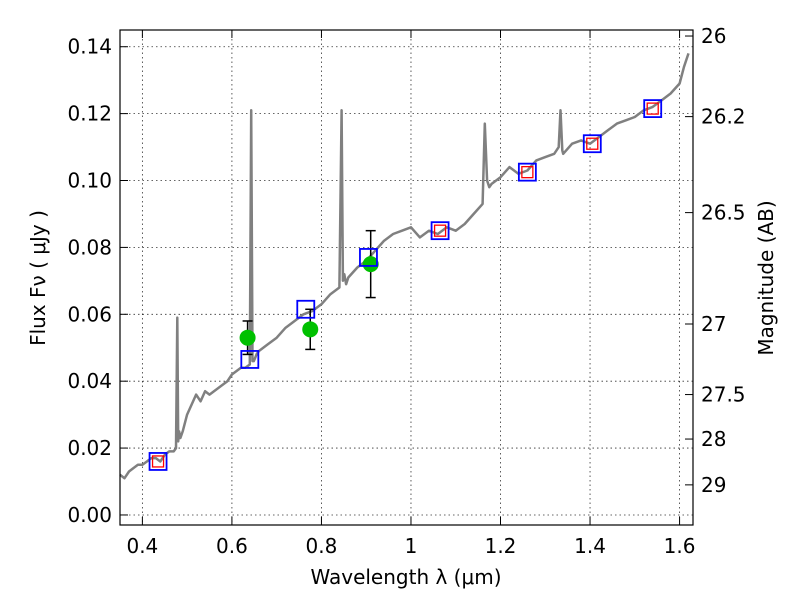 The width and height of the screenshot is (800, 600). What do you see at coordinates (713, 324) in the screenshot?
I see `right-tick-label: 27` at bounding box center [713, 324].